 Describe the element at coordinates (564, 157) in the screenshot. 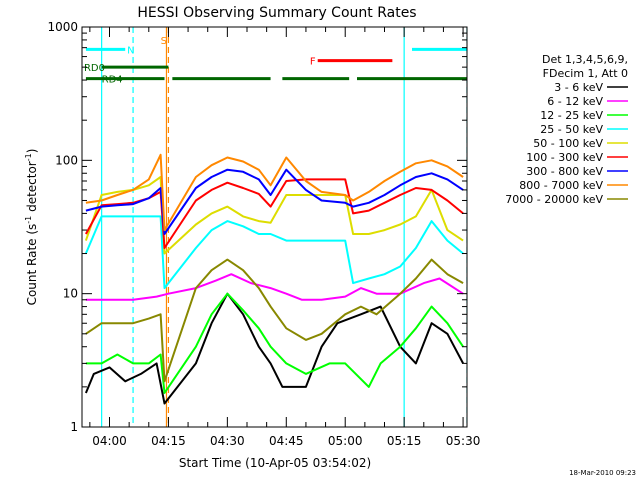

I see `legend-entry-label: 100 - 300 keV` at that location.